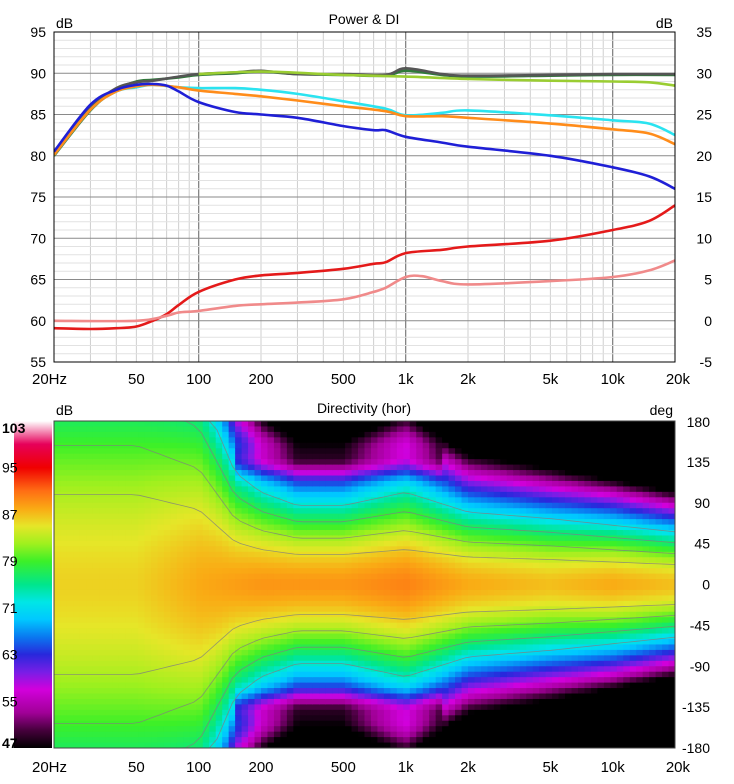 This screenshot has height=784, width=734. What do you see at coordinates (468, 379) in the screenshot?
I see `x-tick-label: 2k` at bounding box center [468, 379].